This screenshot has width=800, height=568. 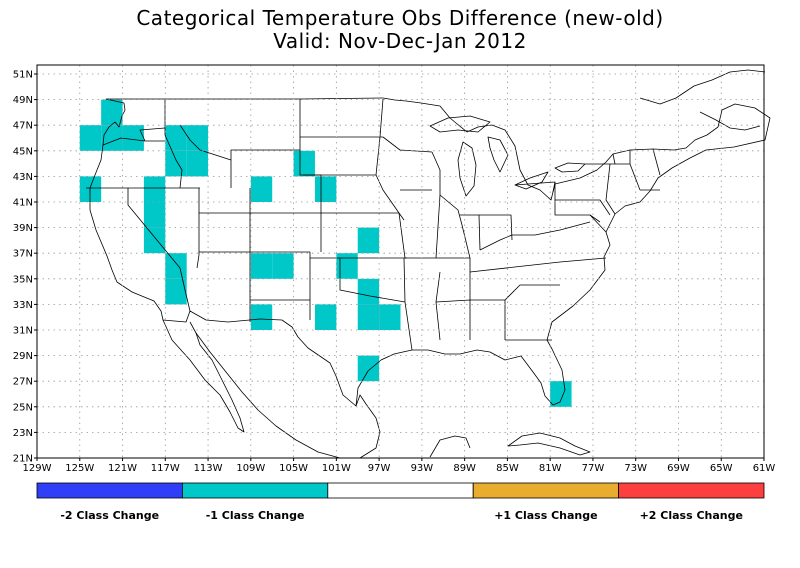 I want to click on legend-label: +2 Class Change, so click(x=691, y=515).